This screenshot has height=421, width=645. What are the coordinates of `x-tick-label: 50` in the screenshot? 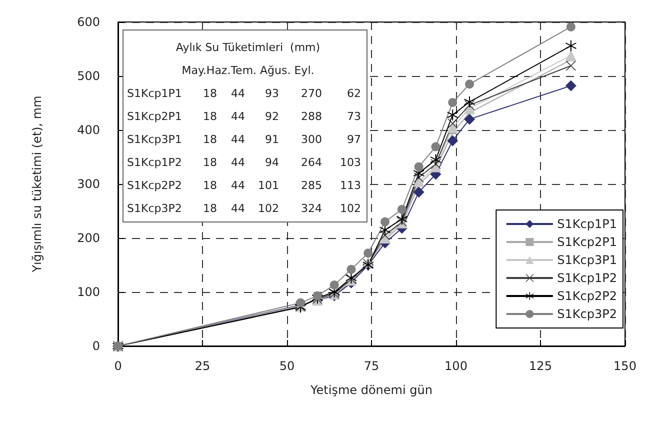 It's located at (287, 366).